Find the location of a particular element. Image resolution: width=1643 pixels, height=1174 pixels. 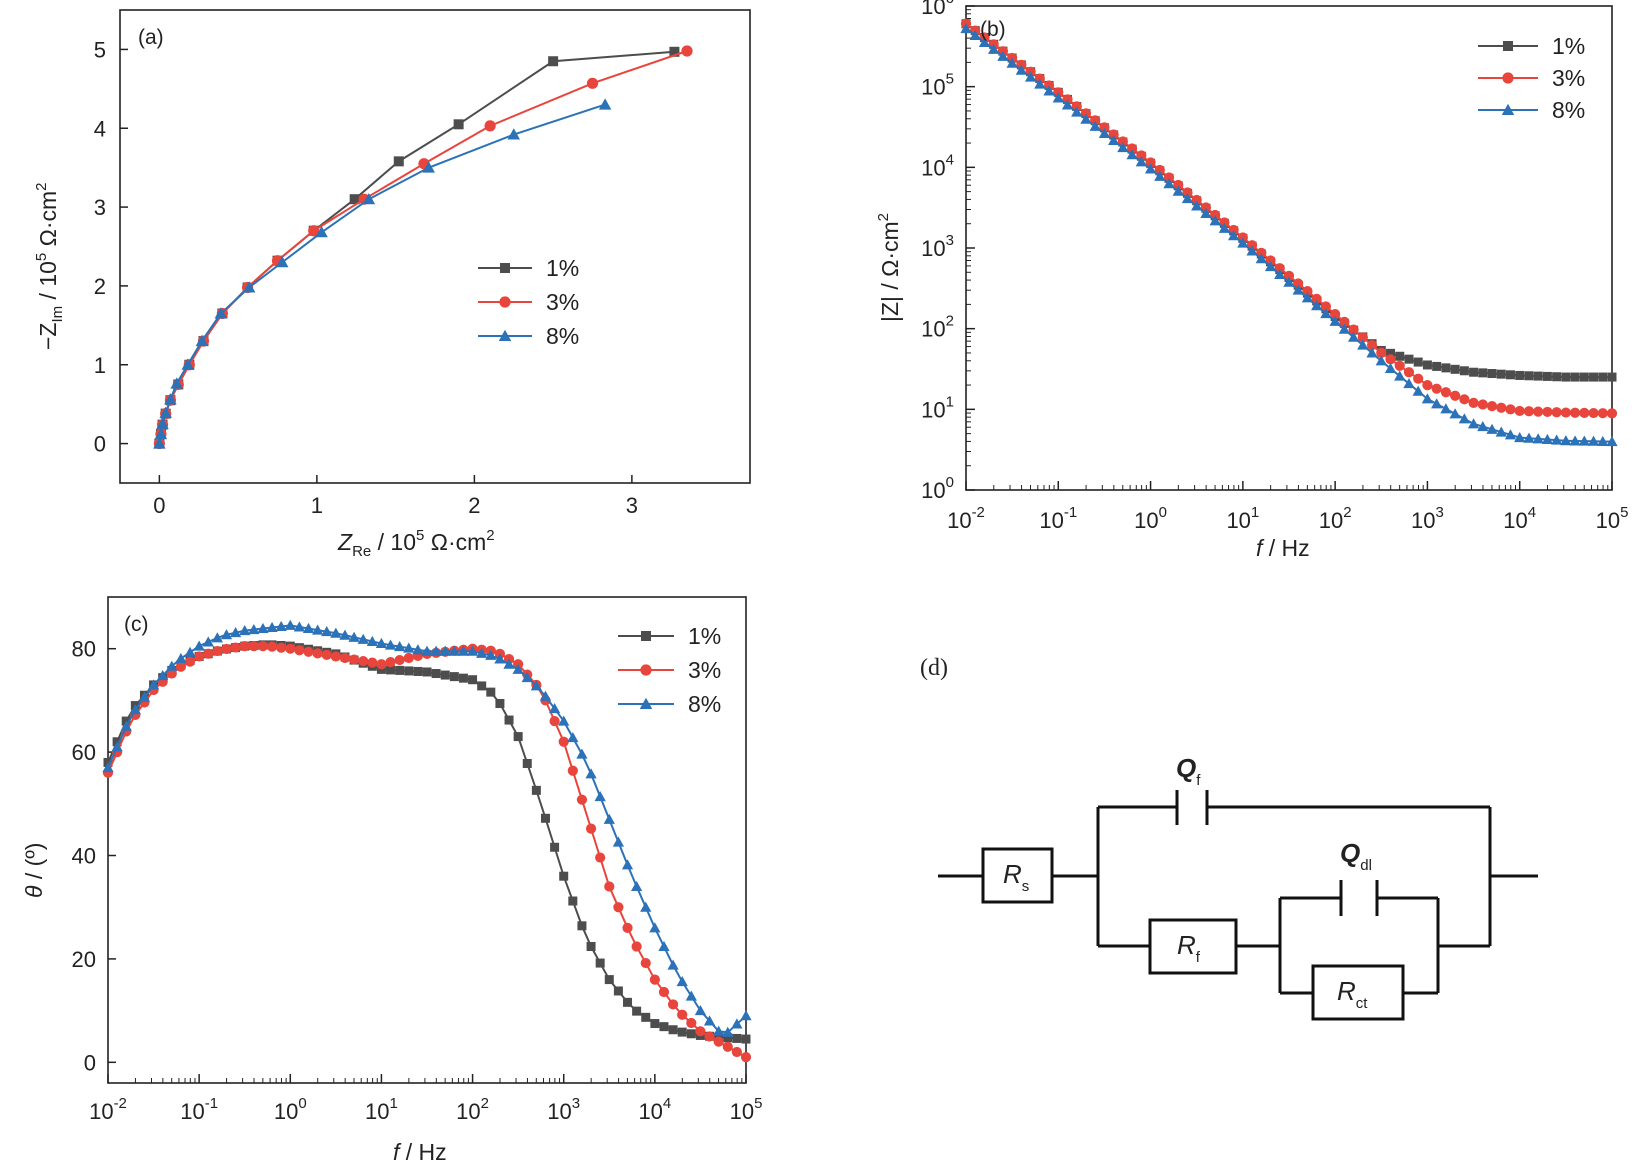

legend-marker-3% is located at coordinates (646, 670).